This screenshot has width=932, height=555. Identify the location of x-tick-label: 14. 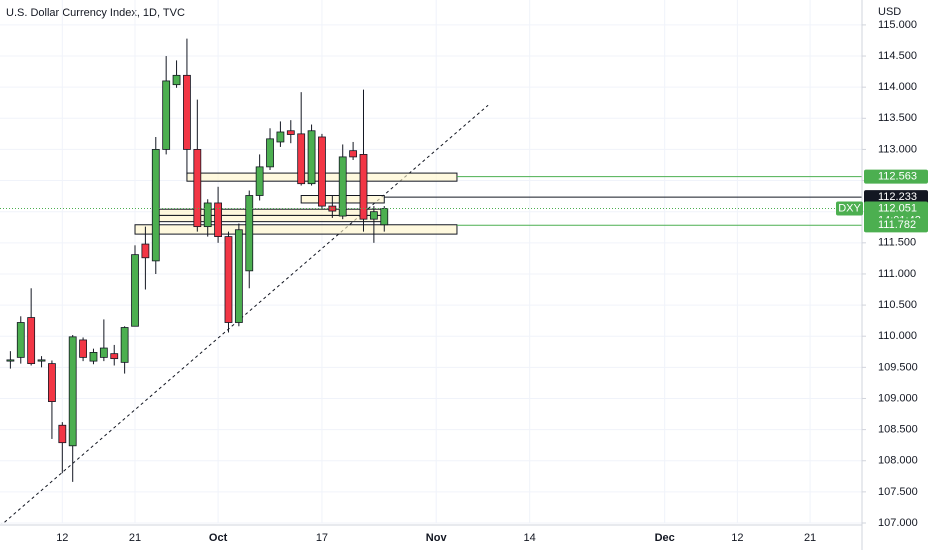
(530, 538).